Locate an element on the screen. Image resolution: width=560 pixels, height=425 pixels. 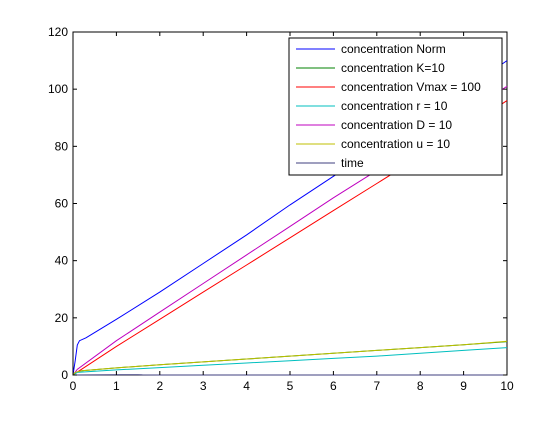
x-tick-label: 0 is located at coordinates (73, 386).